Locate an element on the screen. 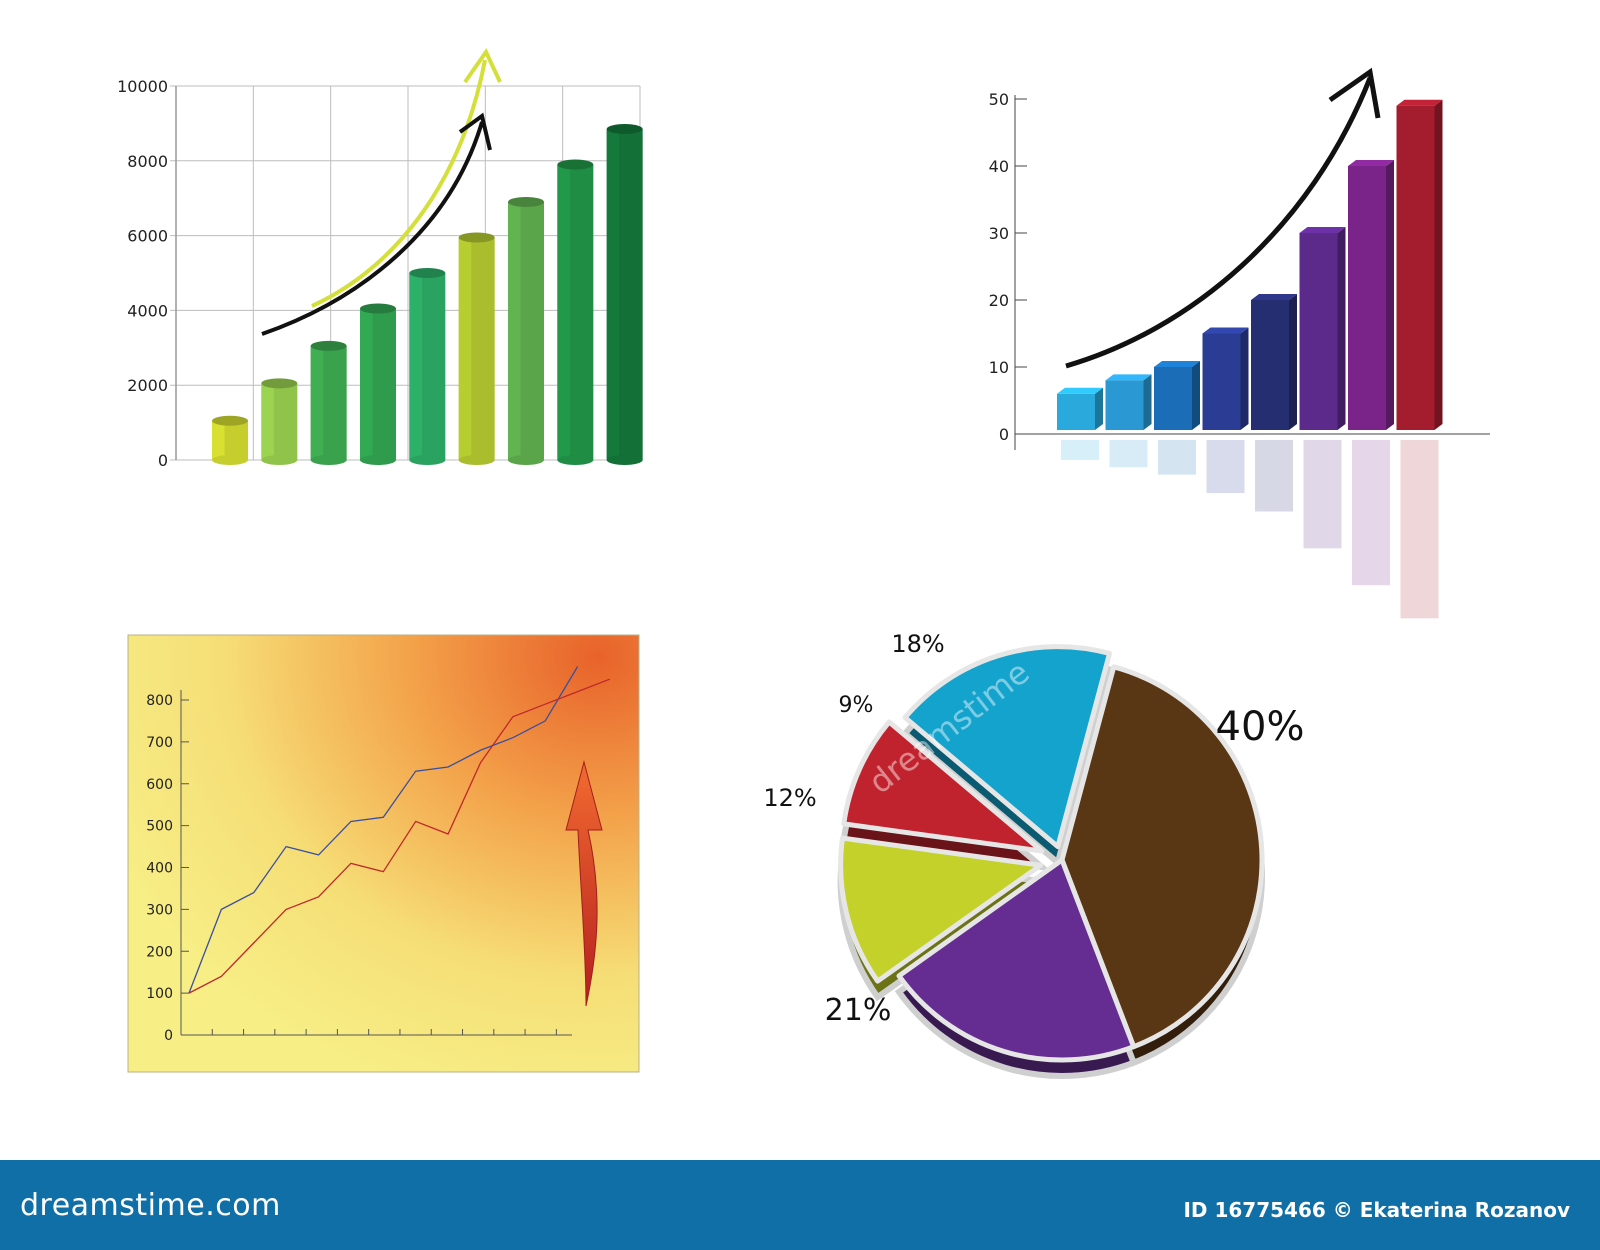  chart-color-bars: 0 10 20 30 40 50 is located at coordinates (1239, 343).